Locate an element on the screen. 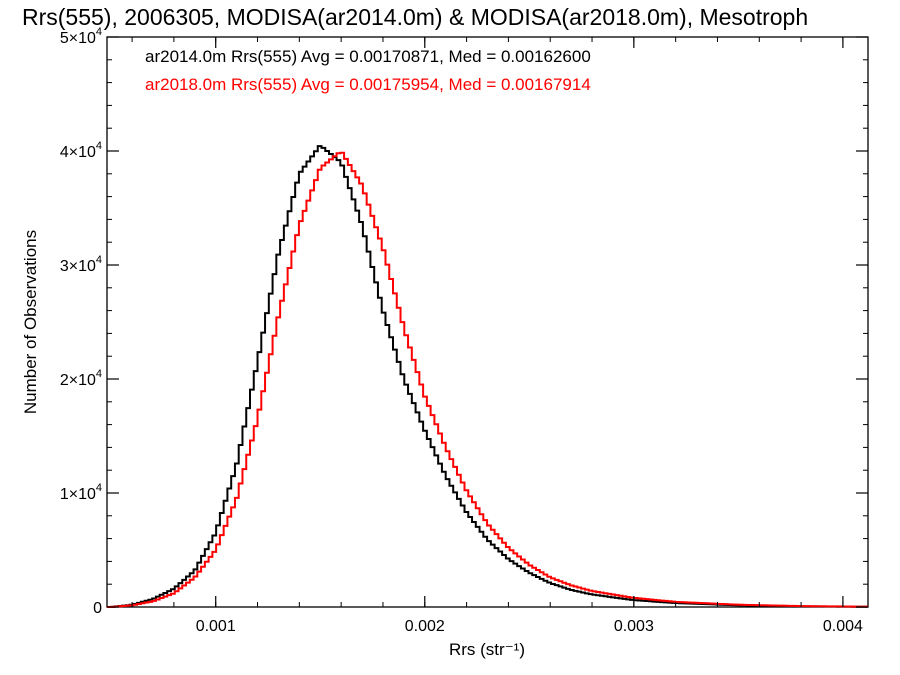 This screenshot has width=900, height=675. y-tick-label: 1×10⁴ is located at coordinates (81, 492).